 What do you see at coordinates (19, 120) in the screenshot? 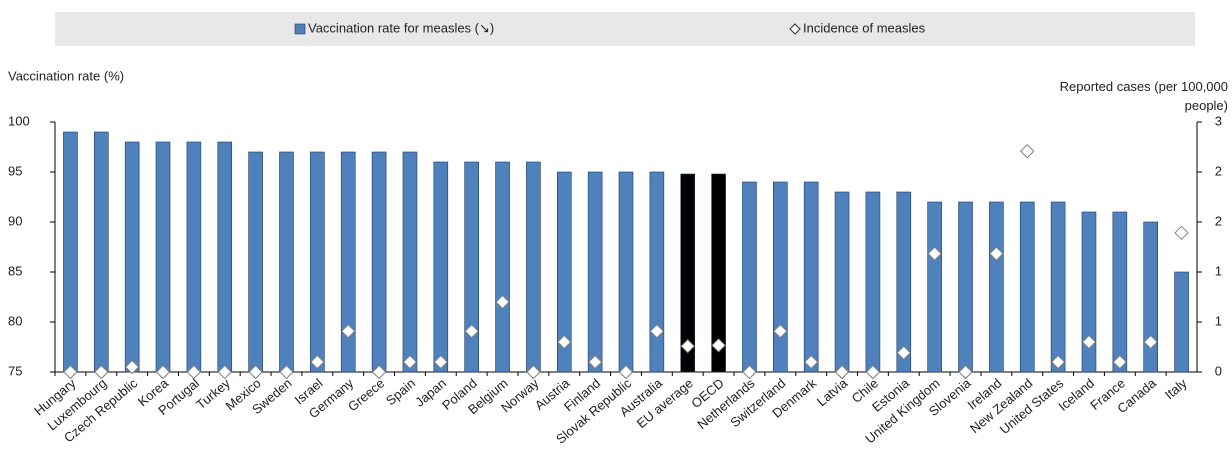
I see `y-tick-label: 100` at bounding box center [19, 120].